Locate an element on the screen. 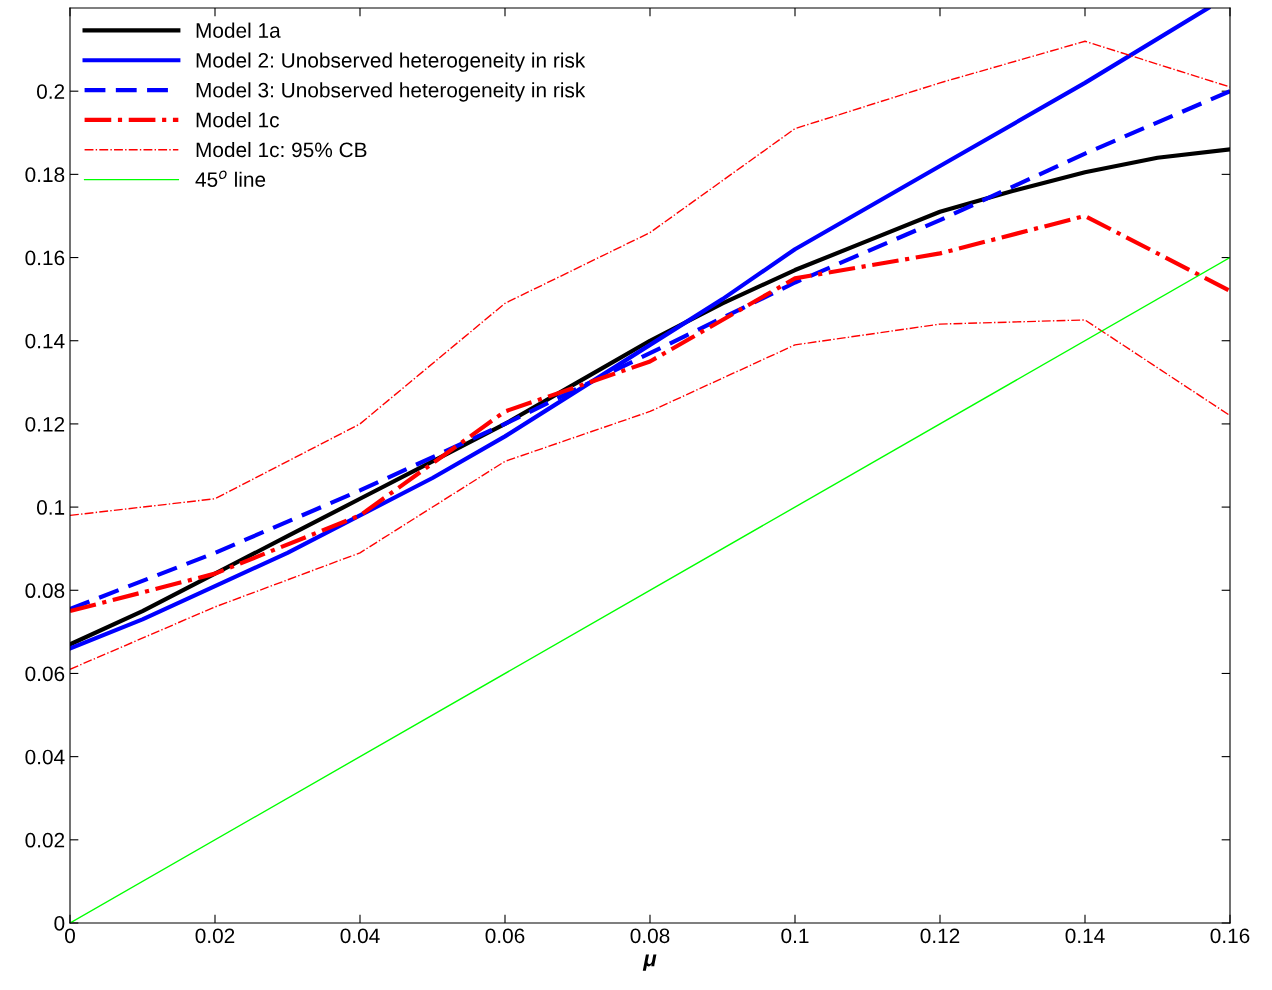 This screenshot has width=1272, height=990. x-tick-label: 0 is located at coordinates (70, 936).